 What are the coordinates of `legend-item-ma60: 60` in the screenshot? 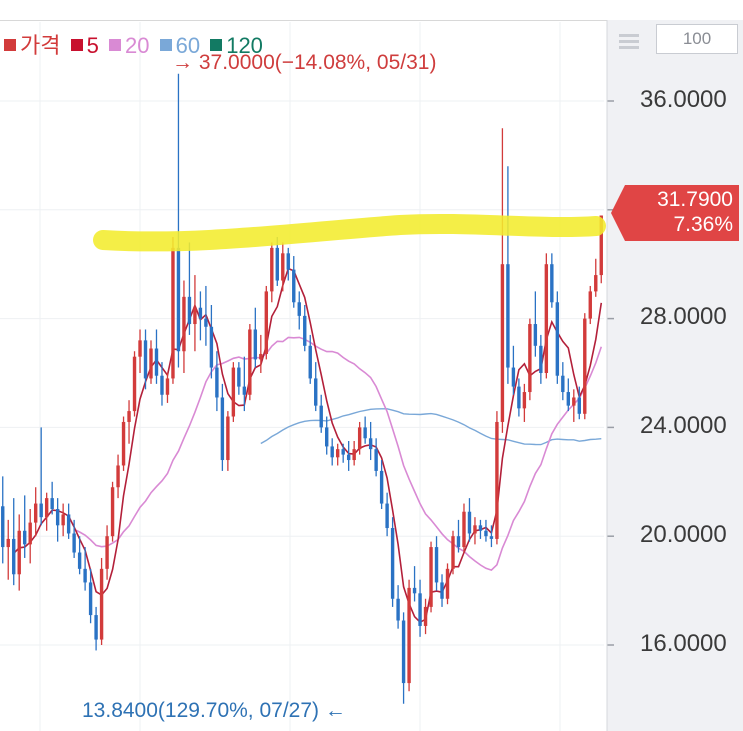 It's located at (180, 45).